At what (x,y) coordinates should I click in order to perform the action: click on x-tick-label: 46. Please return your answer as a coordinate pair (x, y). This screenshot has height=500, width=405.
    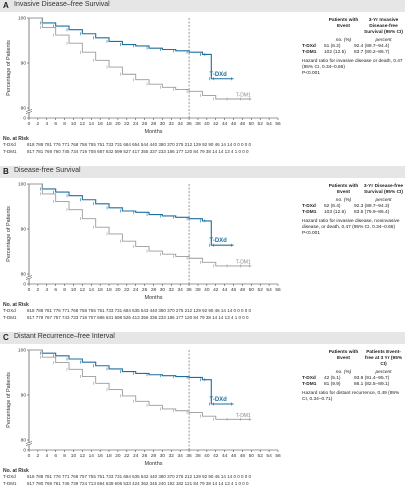
    Looking at the image, I should click on (234, 290).